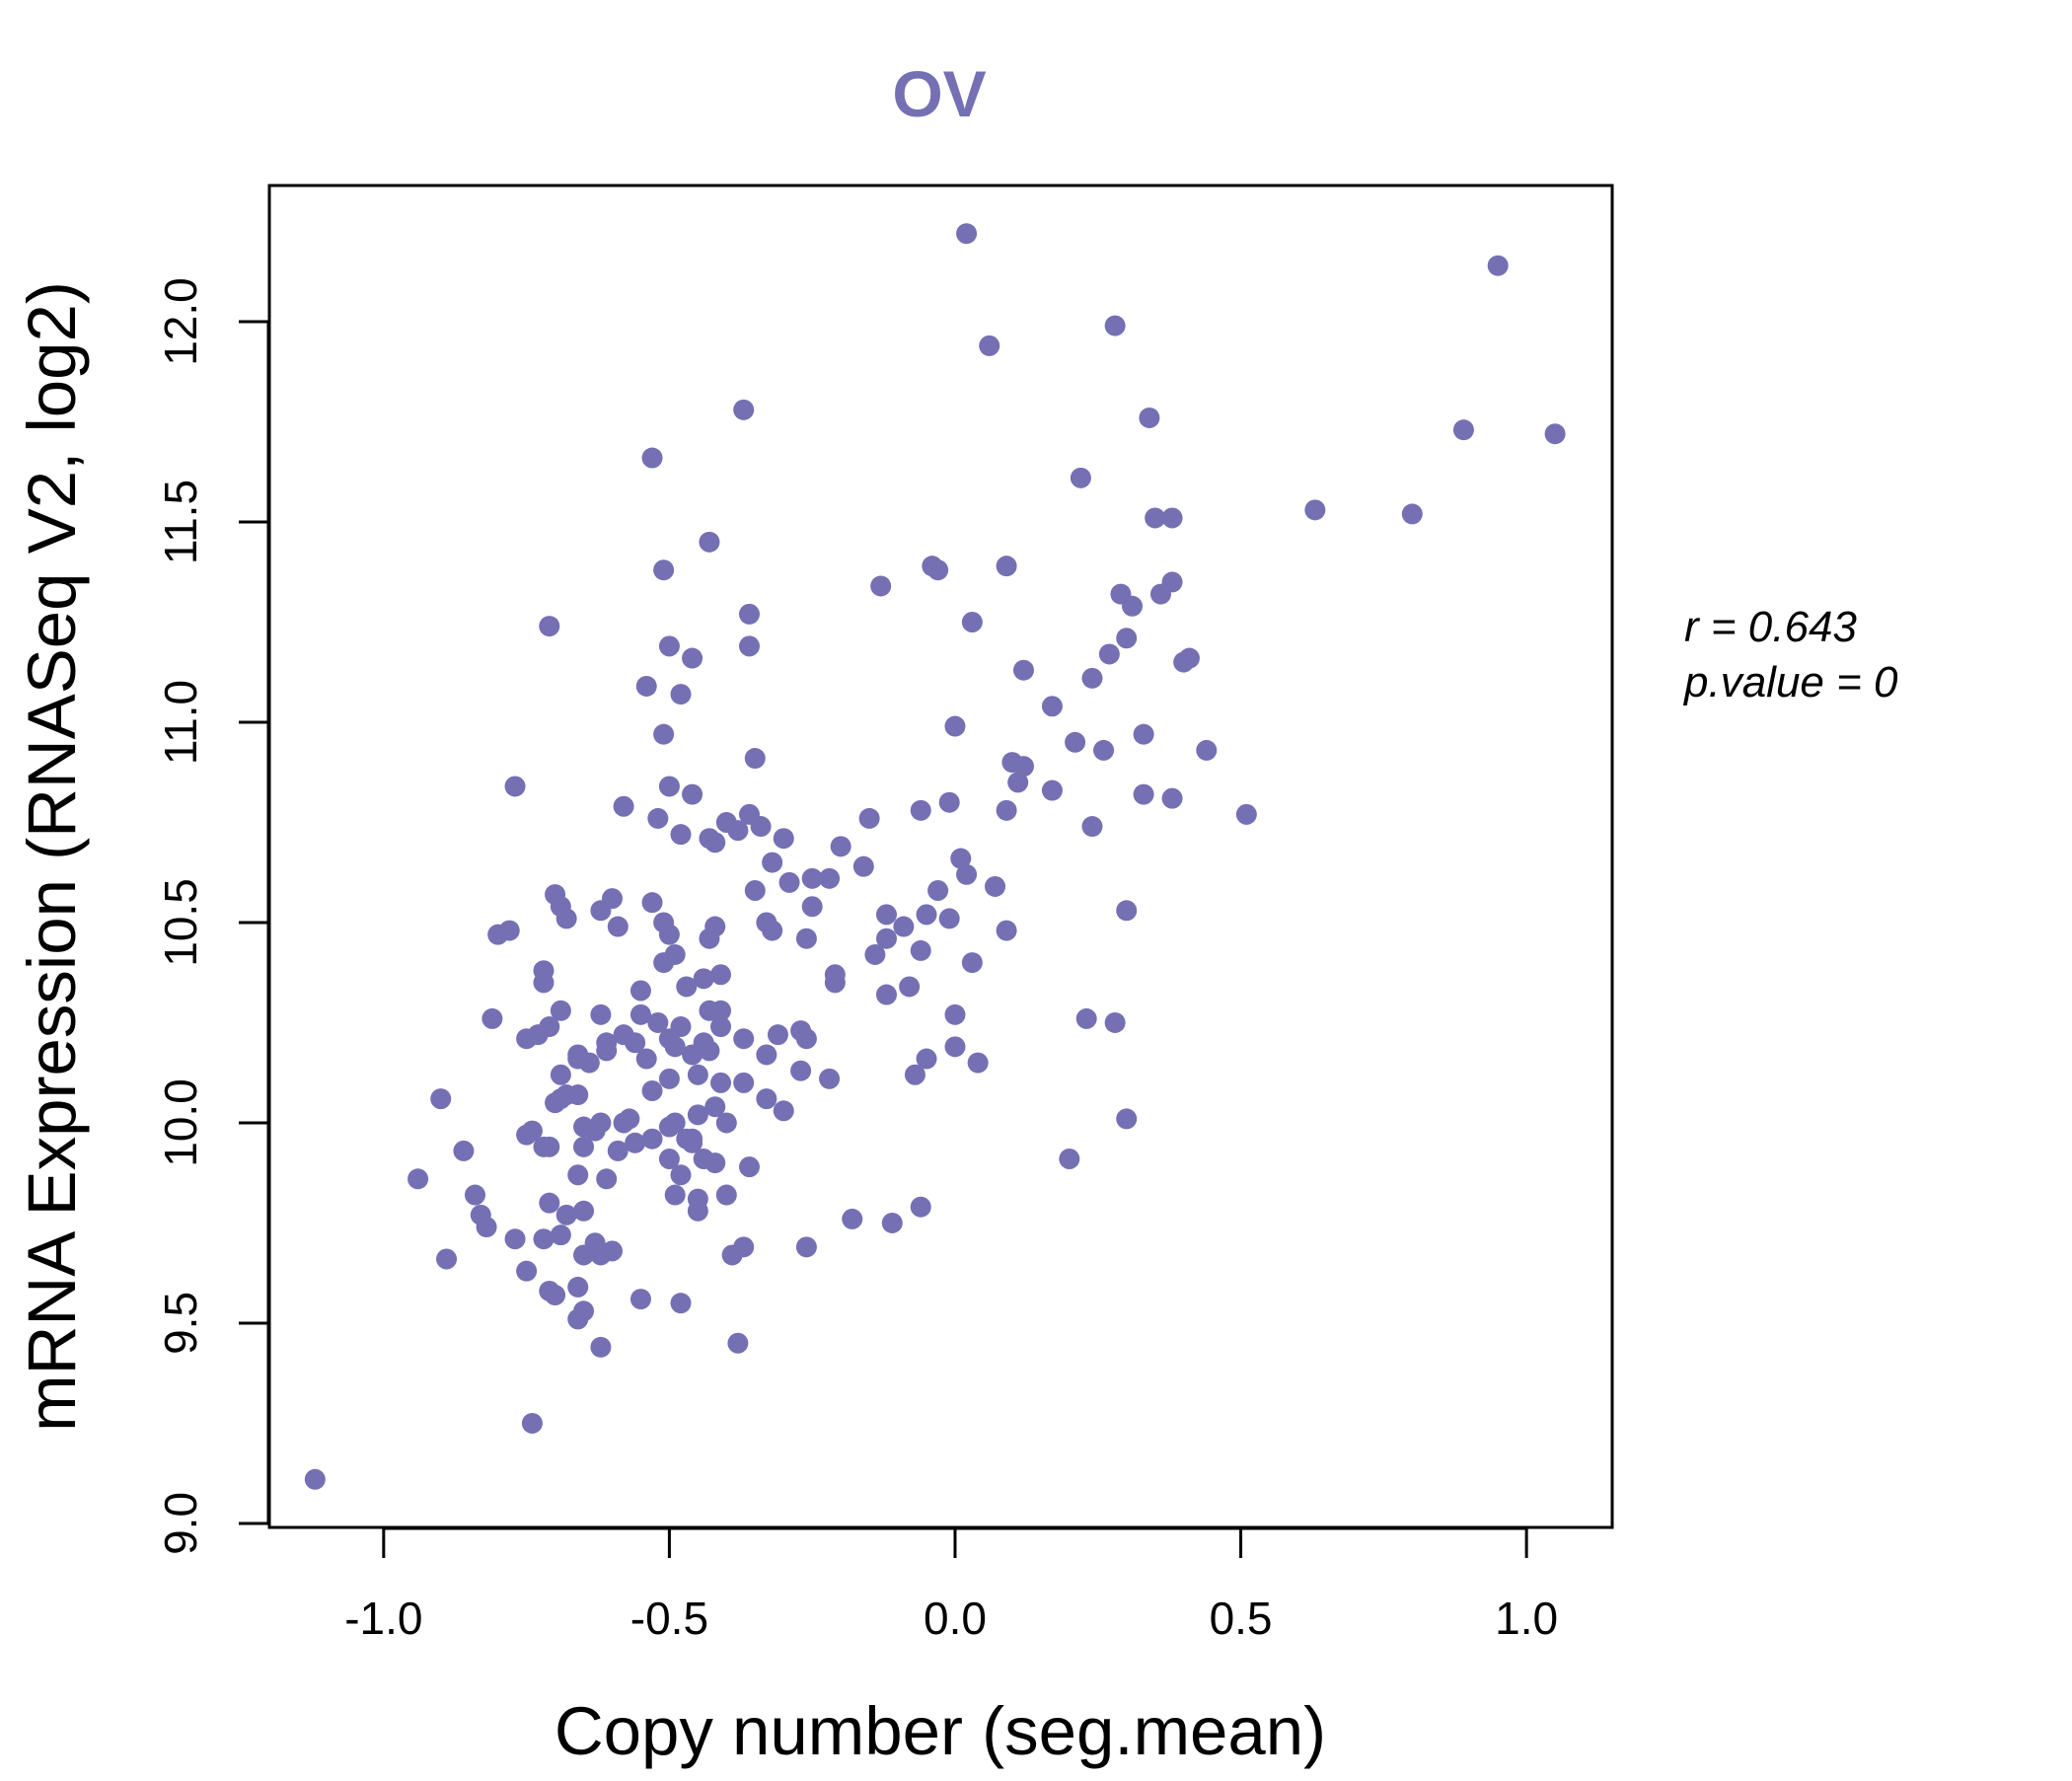 The width and height of the screenshot is (2072, 1781). What do you see at coordinates (180, 1122) in the screenshot?
I see `y-tick-label: 10.0` at bounding box center [180, 1122].